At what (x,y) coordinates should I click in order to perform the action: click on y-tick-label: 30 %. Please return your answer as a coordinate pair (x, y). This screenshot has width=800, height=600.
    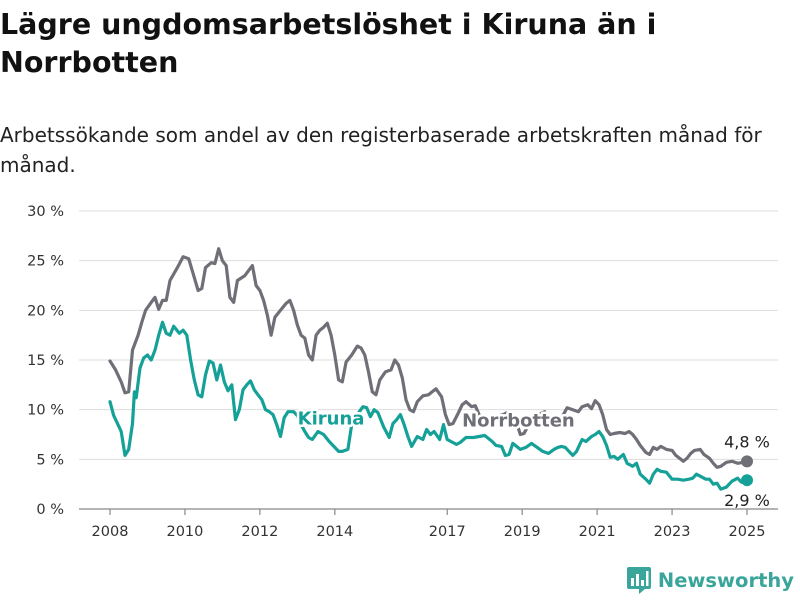
    Looking at the image, I should click on (45, 212).